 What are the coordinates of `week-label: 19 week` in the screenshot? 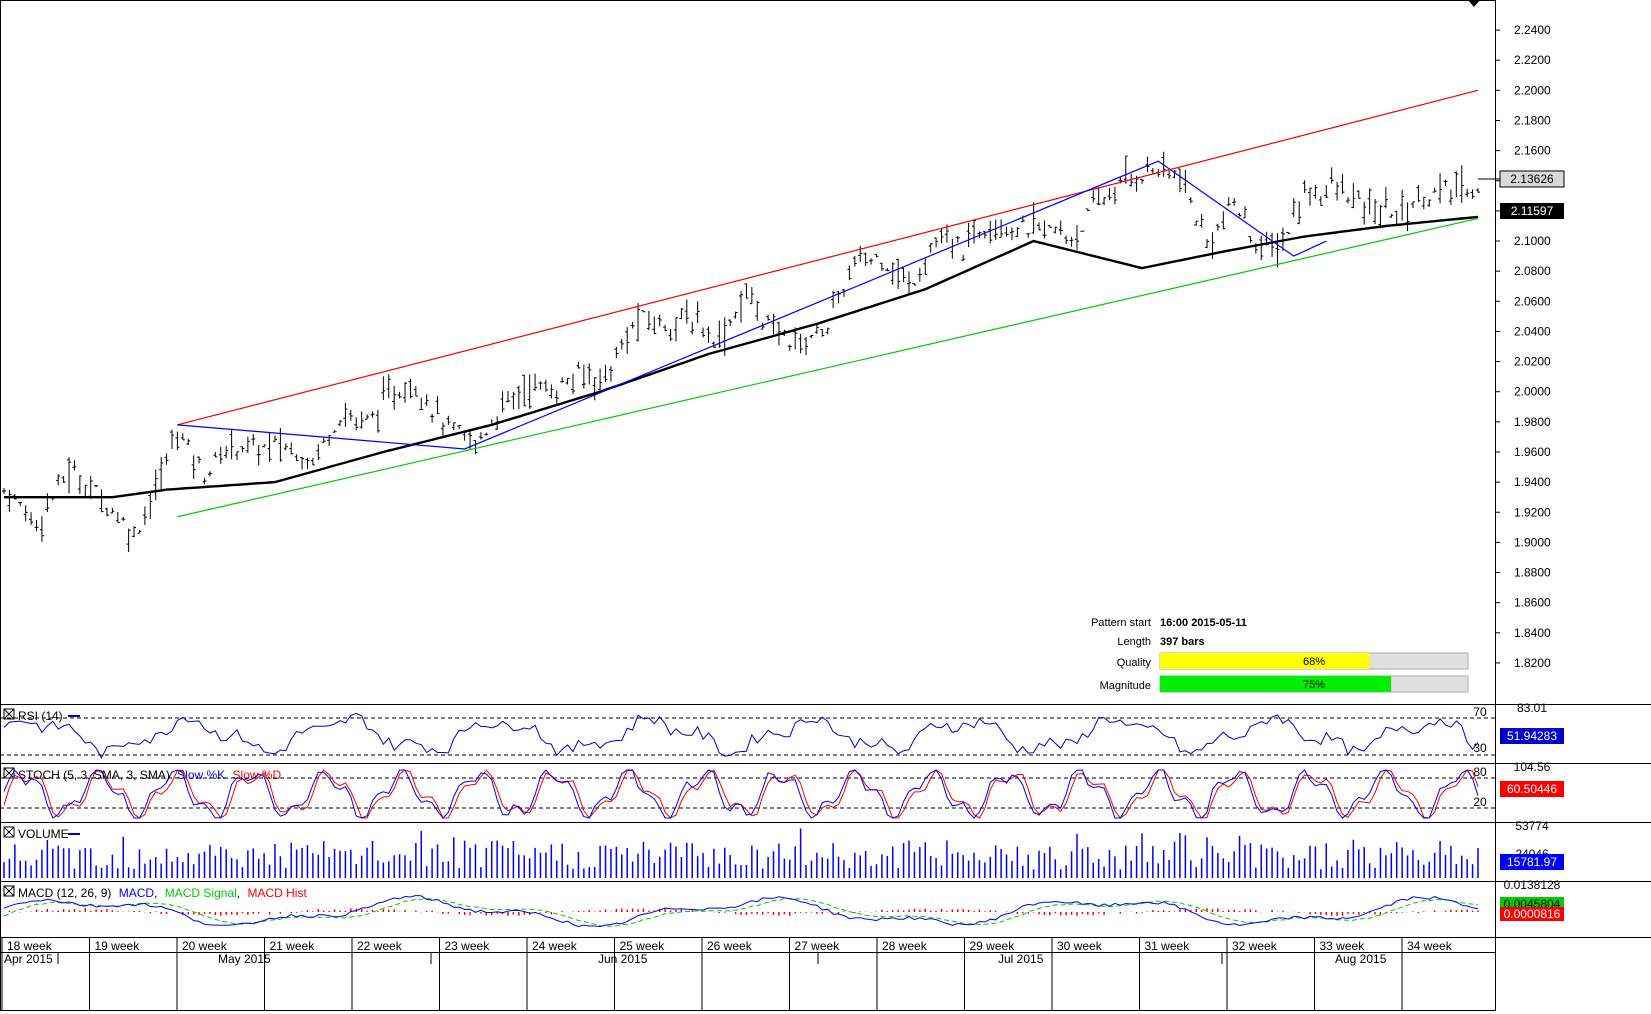 It's located at (118, 946).